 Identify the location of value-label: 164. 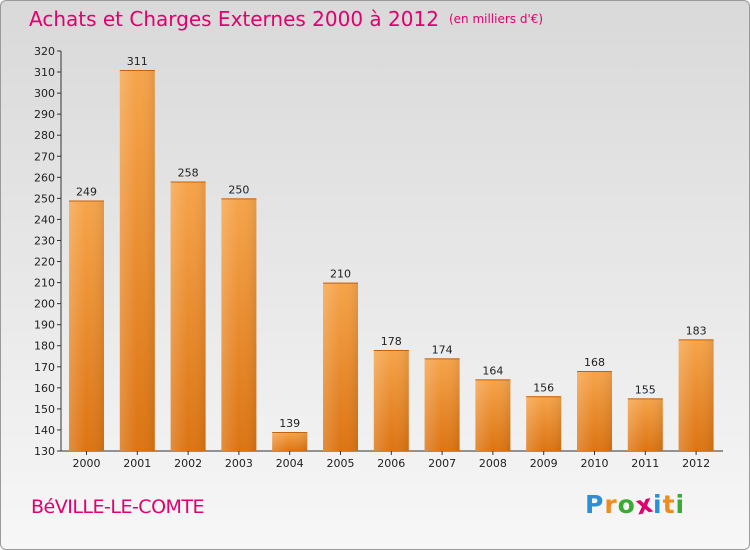
(492, 370).